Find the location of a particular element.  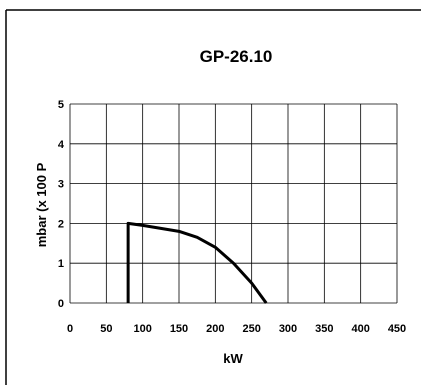

y-tick-label: 4 is located at coordinates (61, 145).